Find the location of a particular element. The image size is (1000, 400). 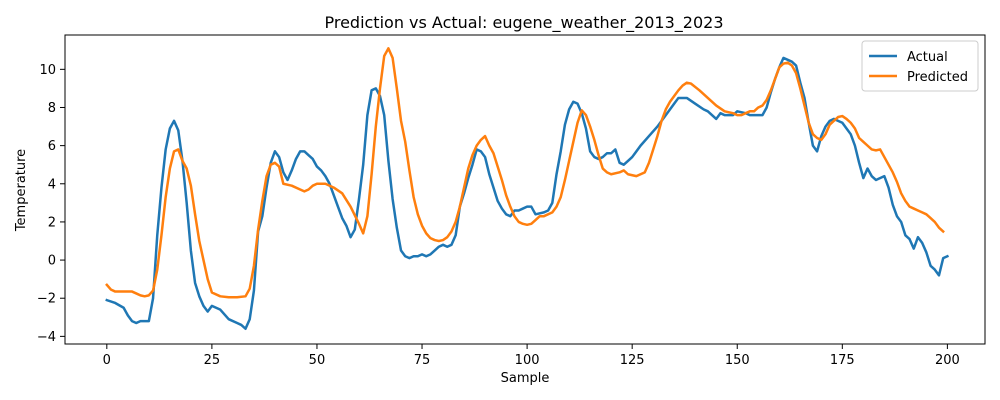

x-tick-label: 150 is located at coordinates (737, 360).